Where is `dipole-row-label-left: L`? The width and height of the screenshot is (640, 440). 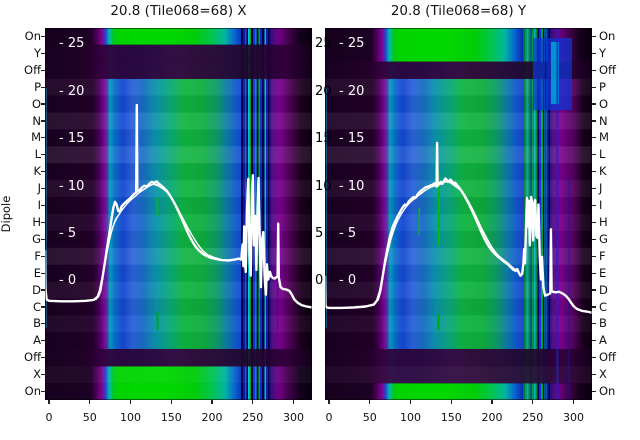
dipole-row-label-left: L is located at coordinates (37, 154).